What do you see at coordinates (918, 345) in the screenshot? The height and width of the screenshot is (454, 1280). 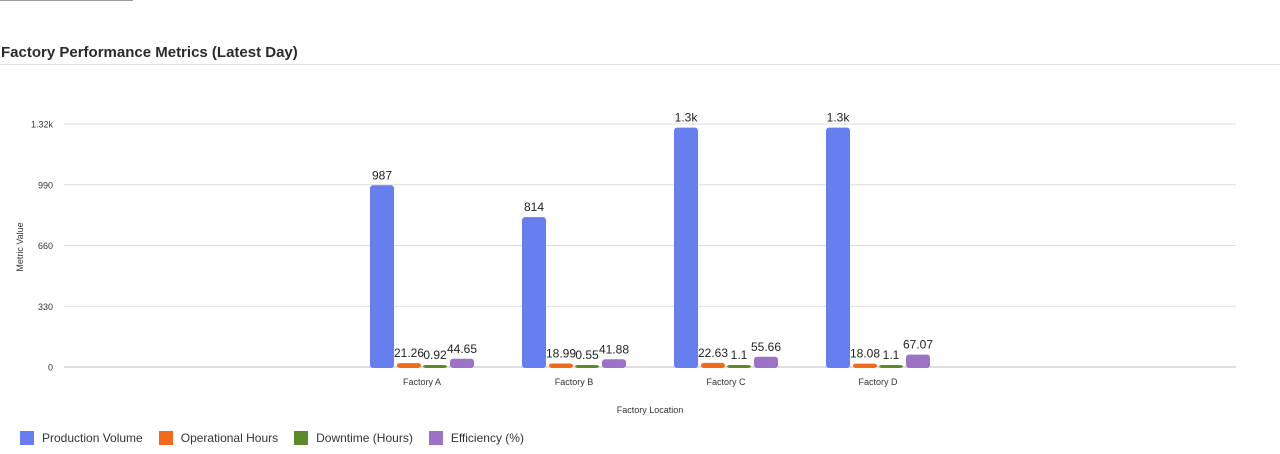 I see `data-label: 67.07` at bounding box center [918, 345].